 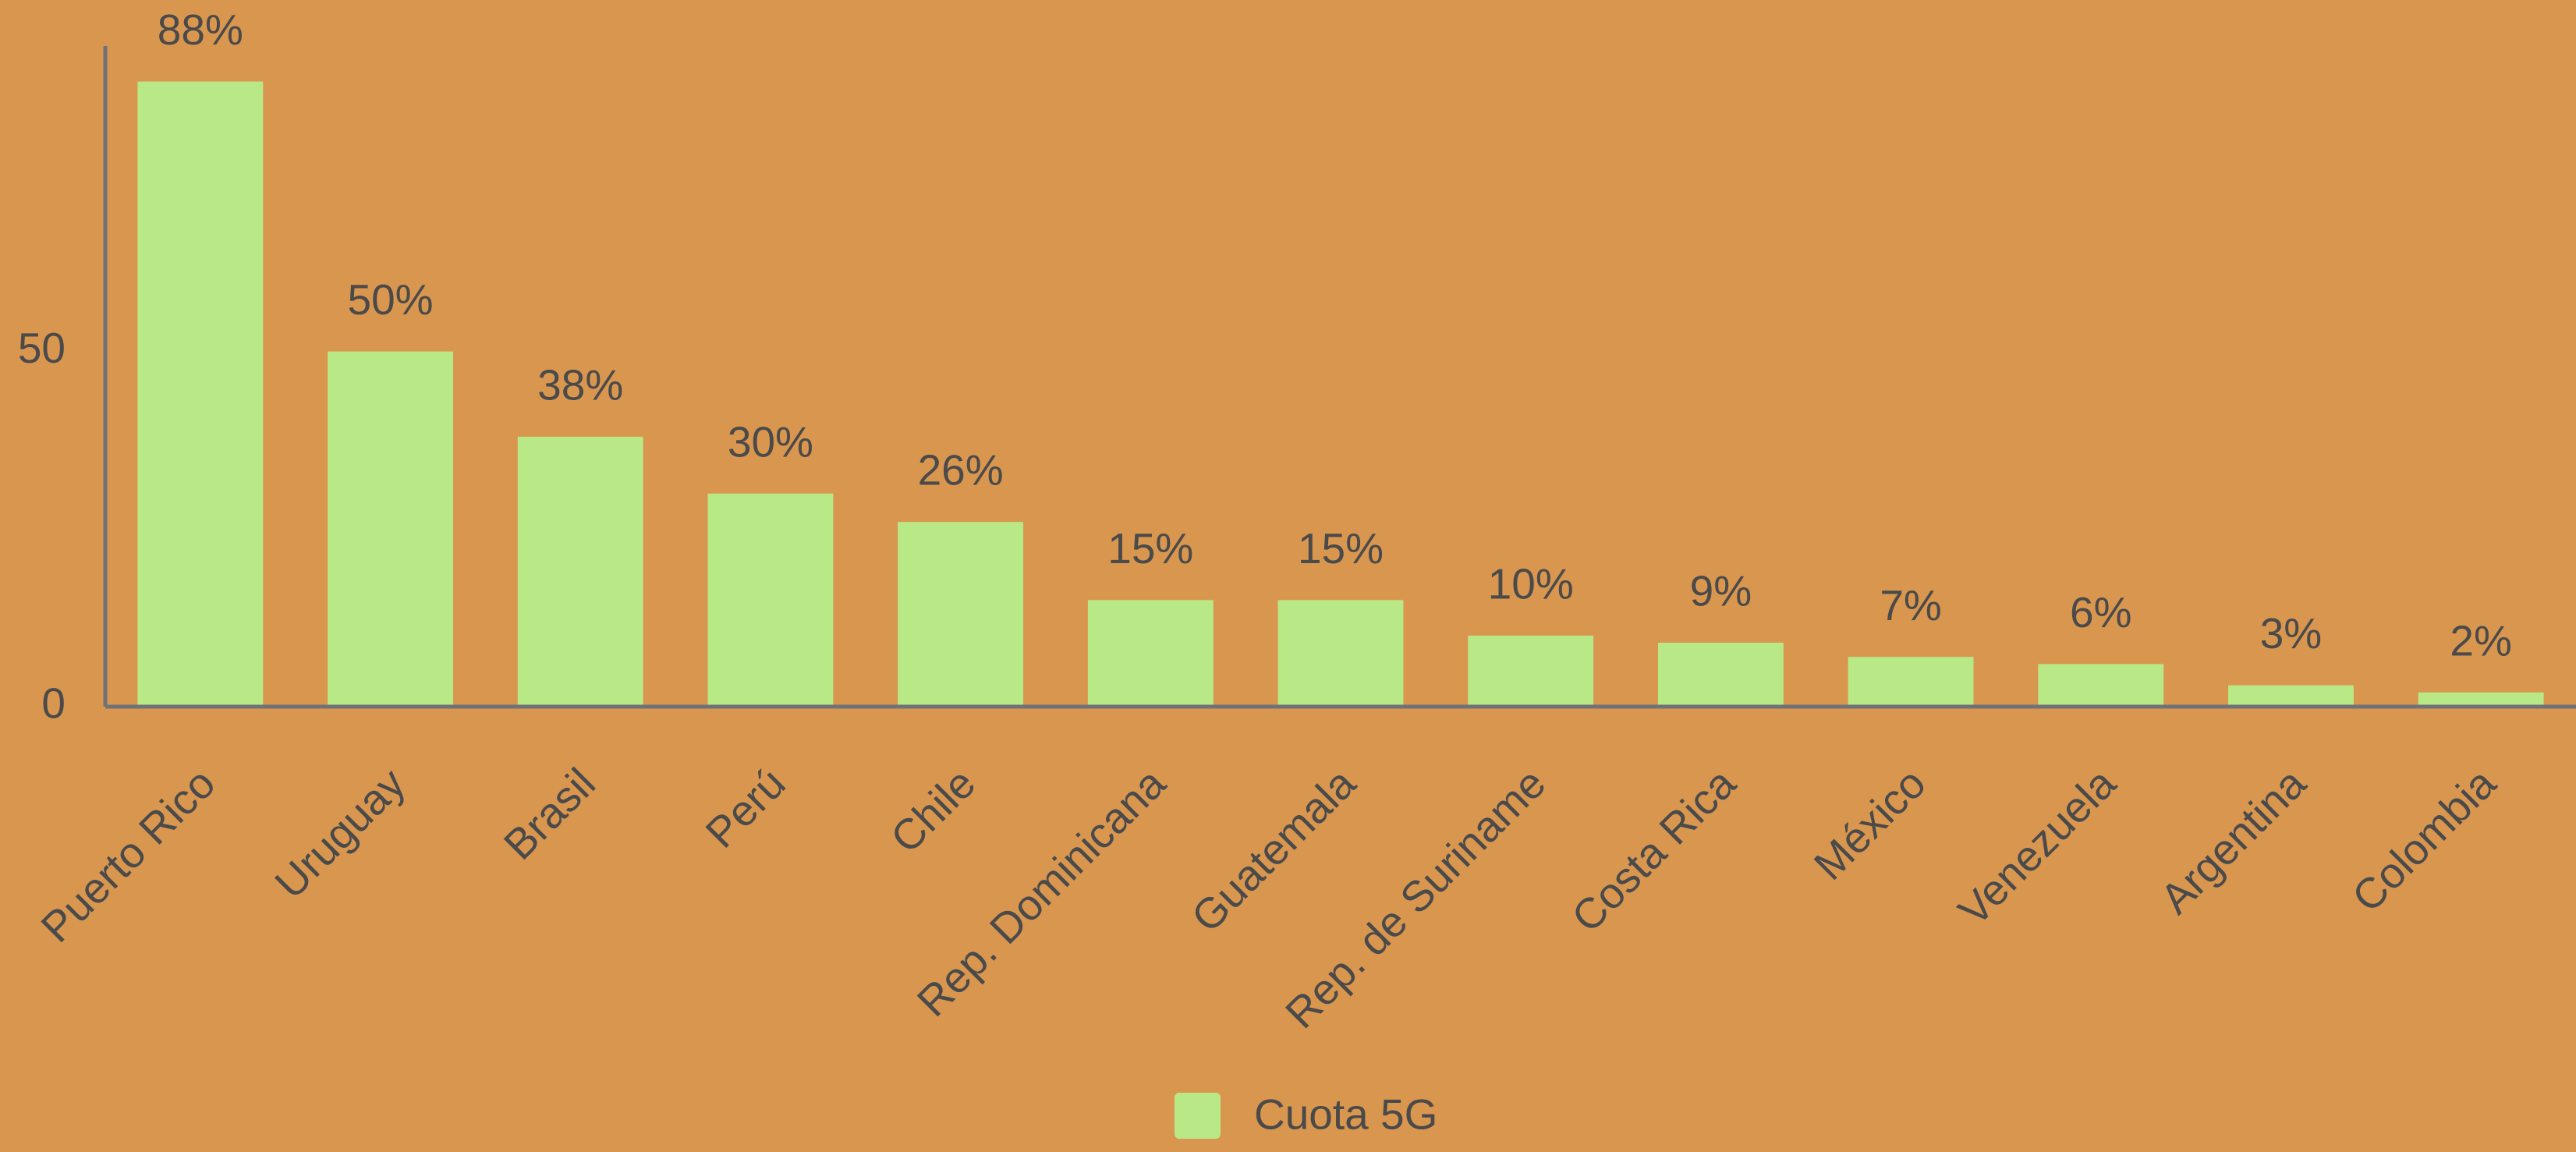 What do you see at coordinates (770, 442) in the screenshot?
I see `value-label: 30%` at bounding box center [770, 442].